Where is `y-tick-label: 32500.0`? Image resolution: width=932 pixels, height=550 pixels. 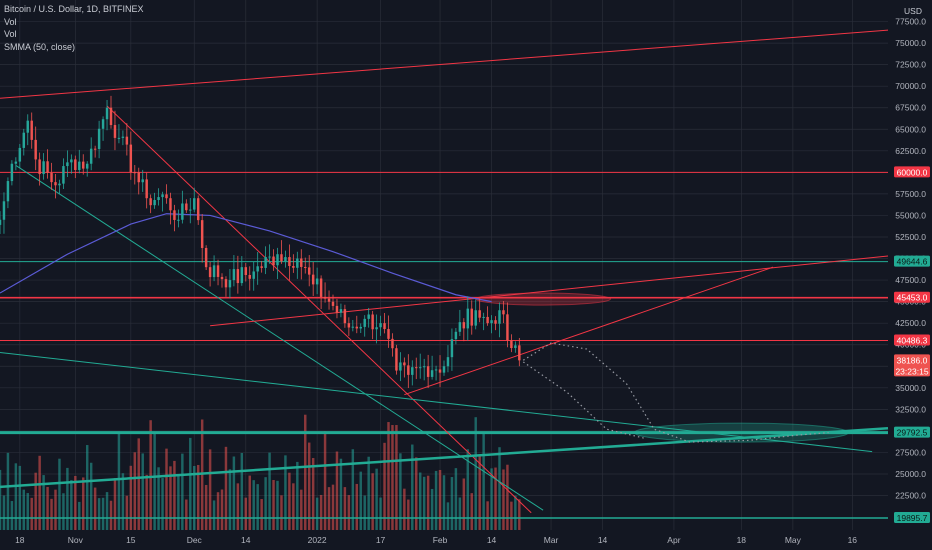
y-tick-label: 32500.0 is located at coordinates (910, 409).